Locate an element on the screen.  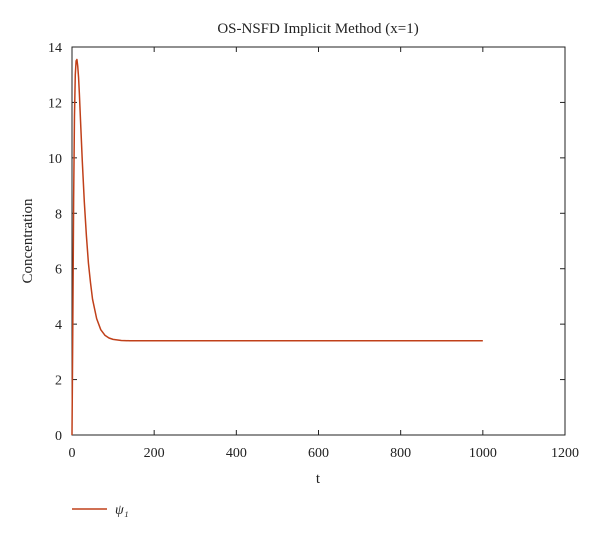
y-tick-label-1: 2 is located at coordinates (58, 381).